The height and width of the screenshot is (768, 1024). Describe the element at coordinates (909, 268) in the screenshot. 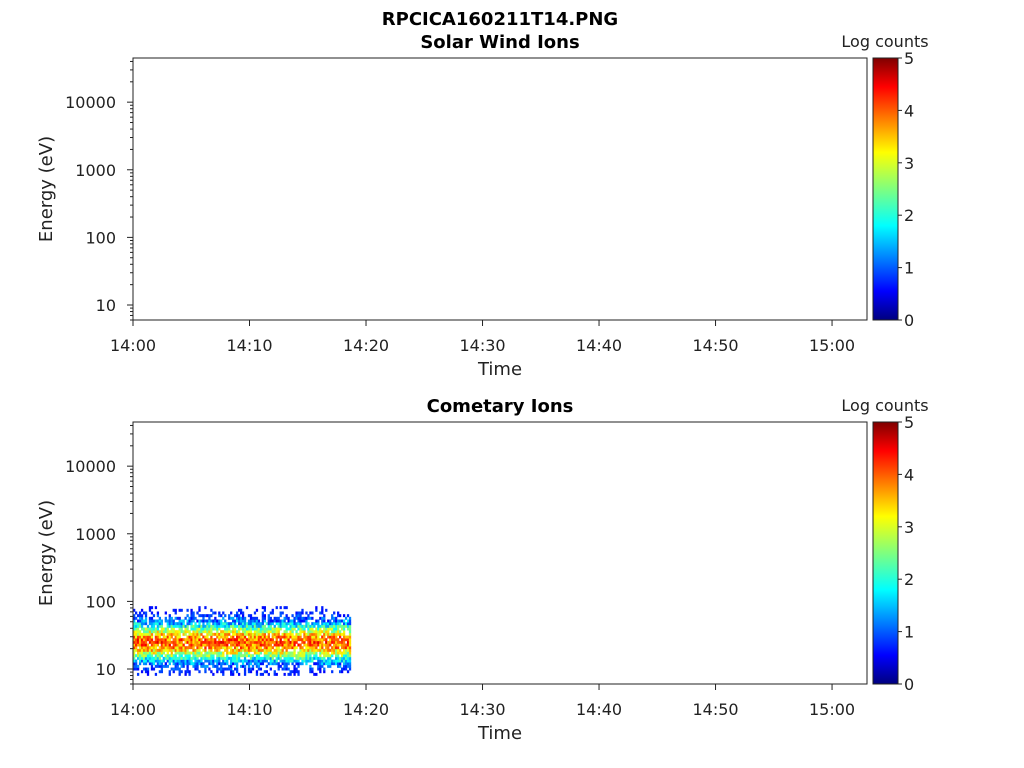

I see `colorbar-tick-label: 1` at that location.